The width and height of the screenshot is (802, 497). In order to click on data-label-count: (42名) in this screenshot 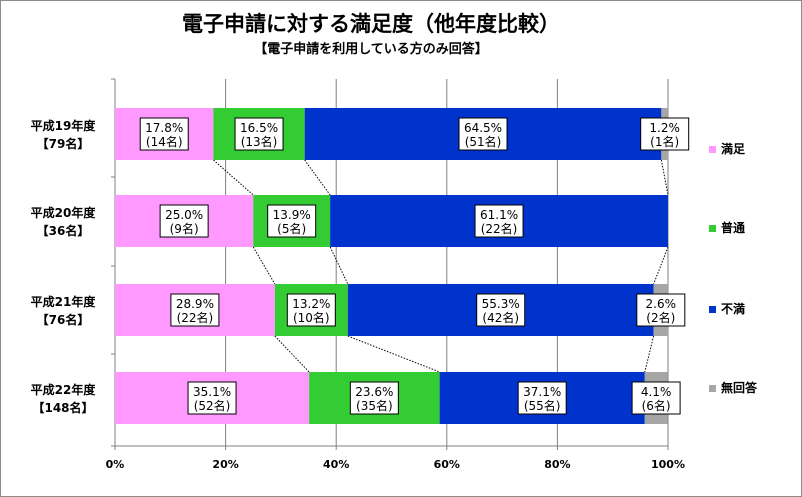, I will do `click(500, 317)`.